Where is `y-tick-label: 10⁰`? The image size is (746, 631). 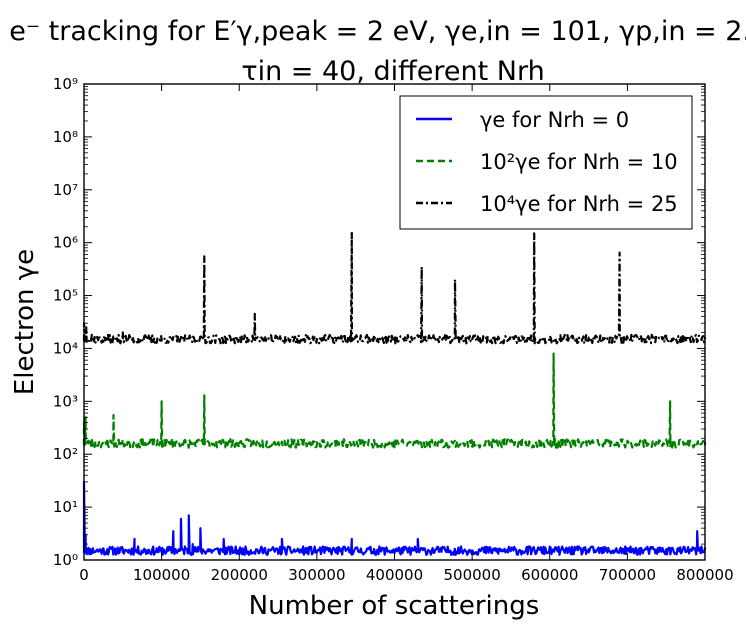
y-tick-label: 10⁰ is located at coordinates (65, 560).